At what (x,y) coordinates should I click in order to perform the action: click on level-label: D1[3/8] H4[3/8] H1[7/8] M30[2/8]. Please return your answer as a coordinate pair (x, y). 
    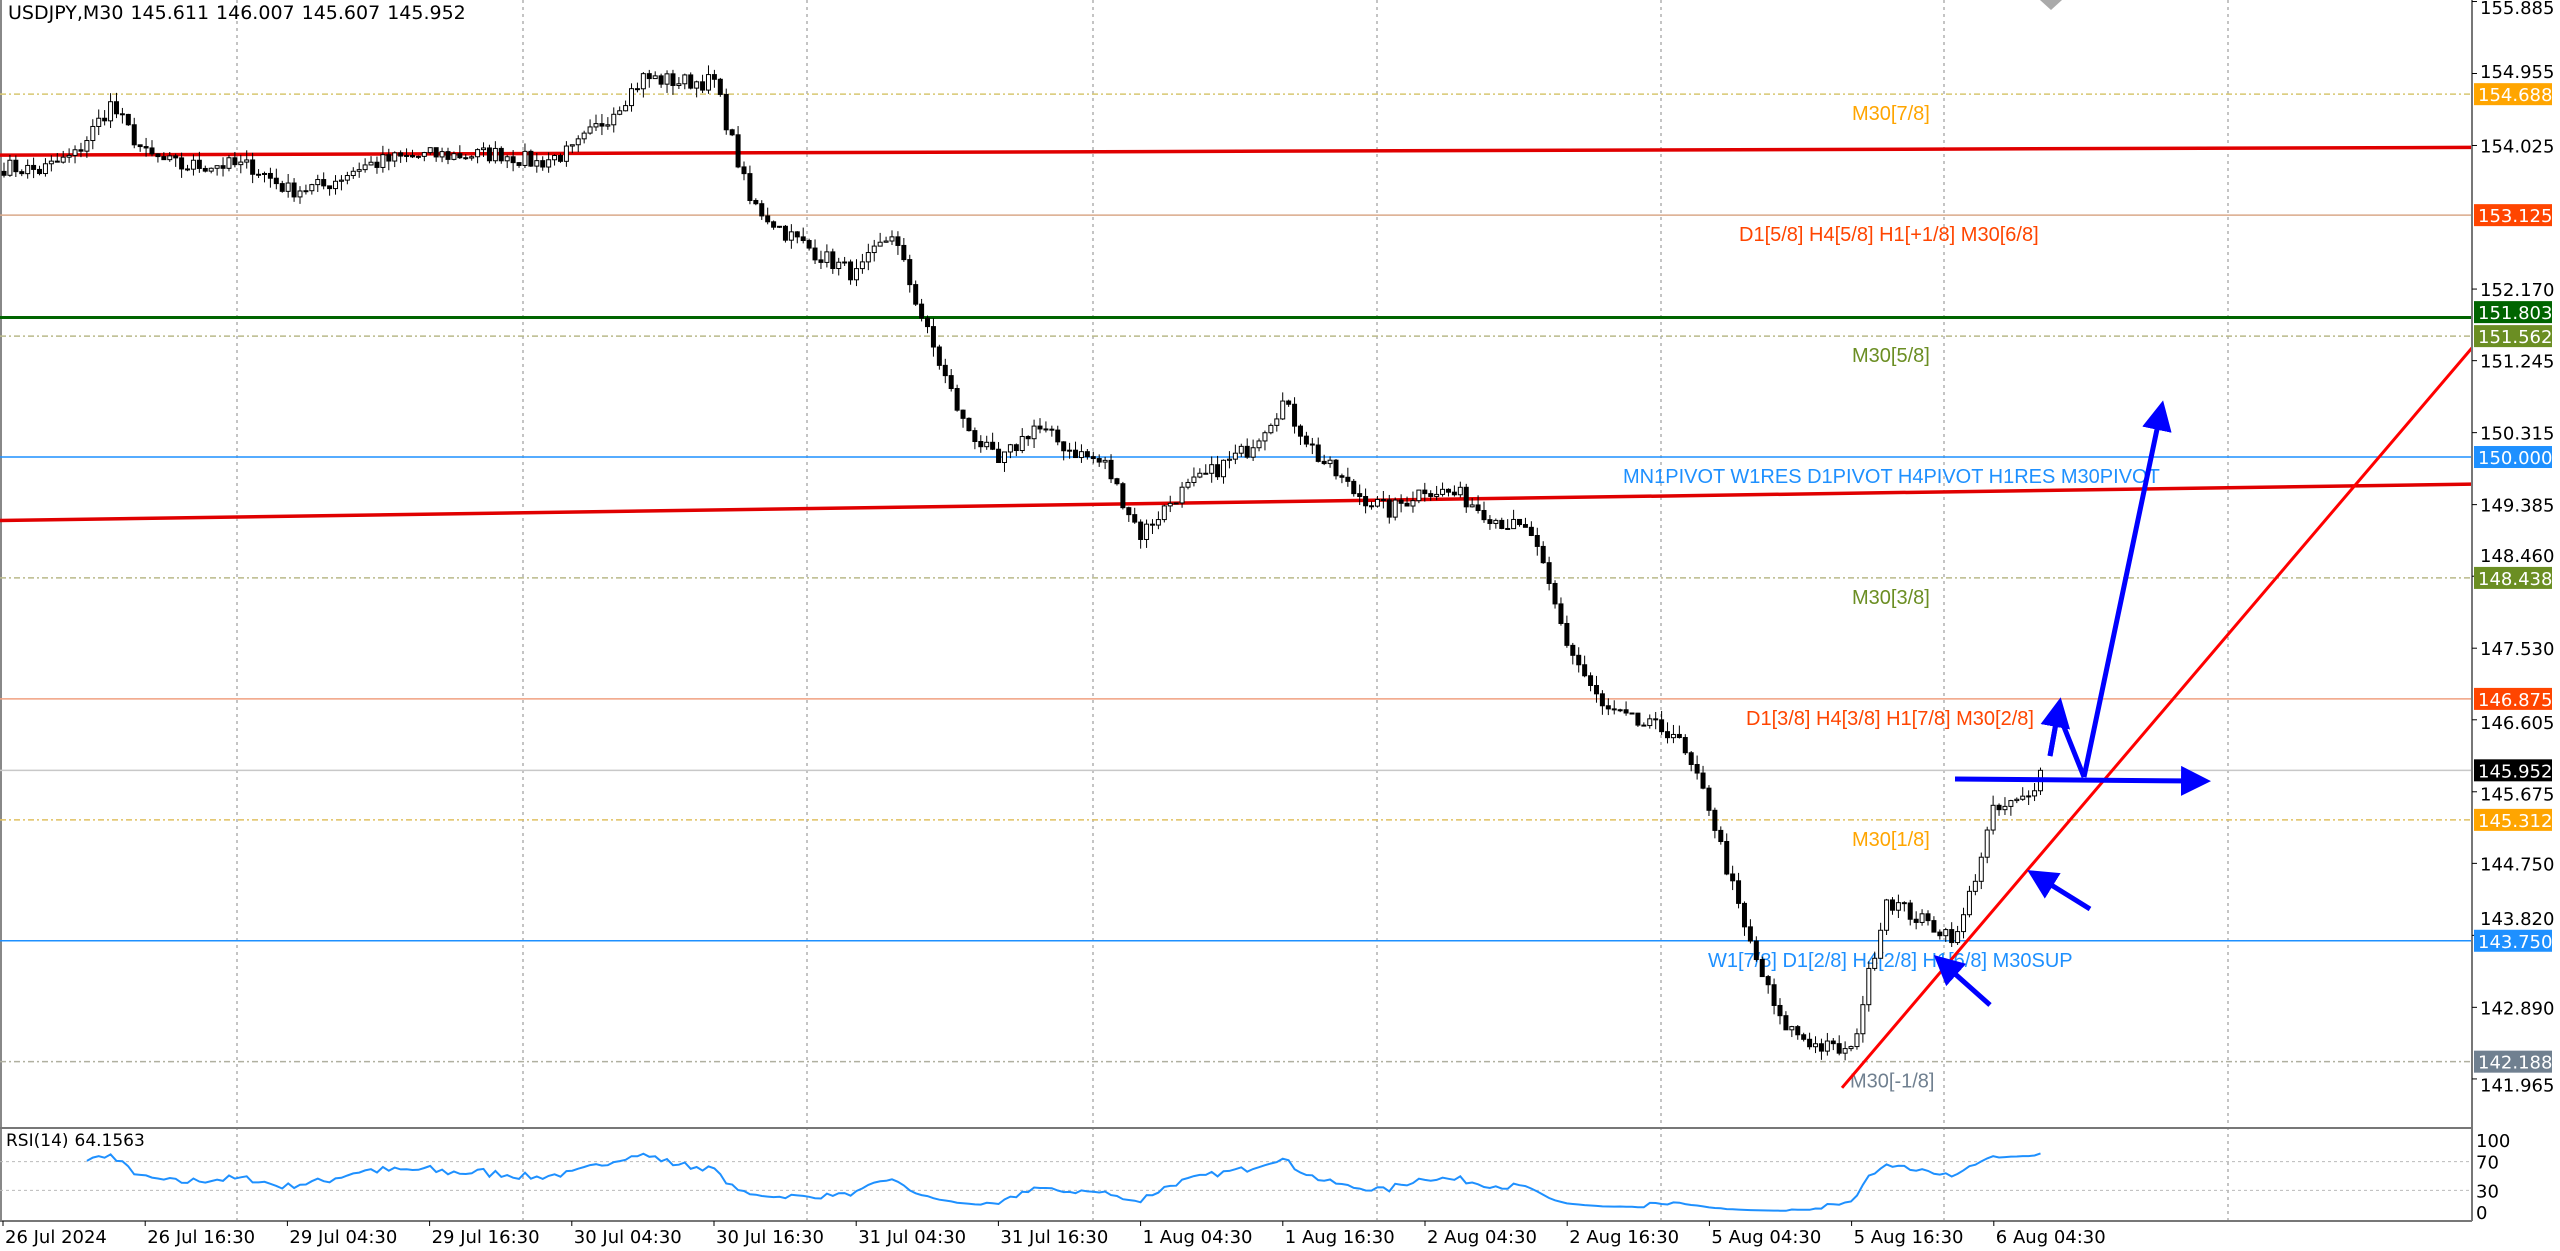
    Looking at the image, I should click on (1890, 719).